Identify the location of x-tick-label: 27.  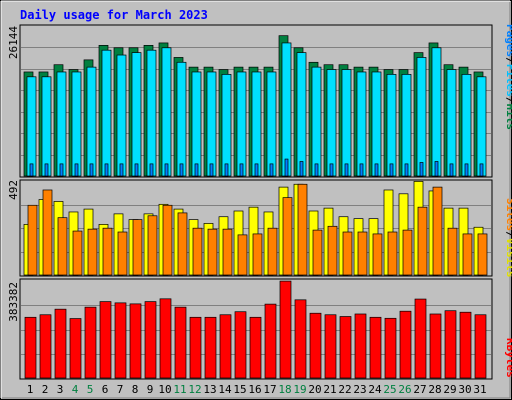
(419, 389).